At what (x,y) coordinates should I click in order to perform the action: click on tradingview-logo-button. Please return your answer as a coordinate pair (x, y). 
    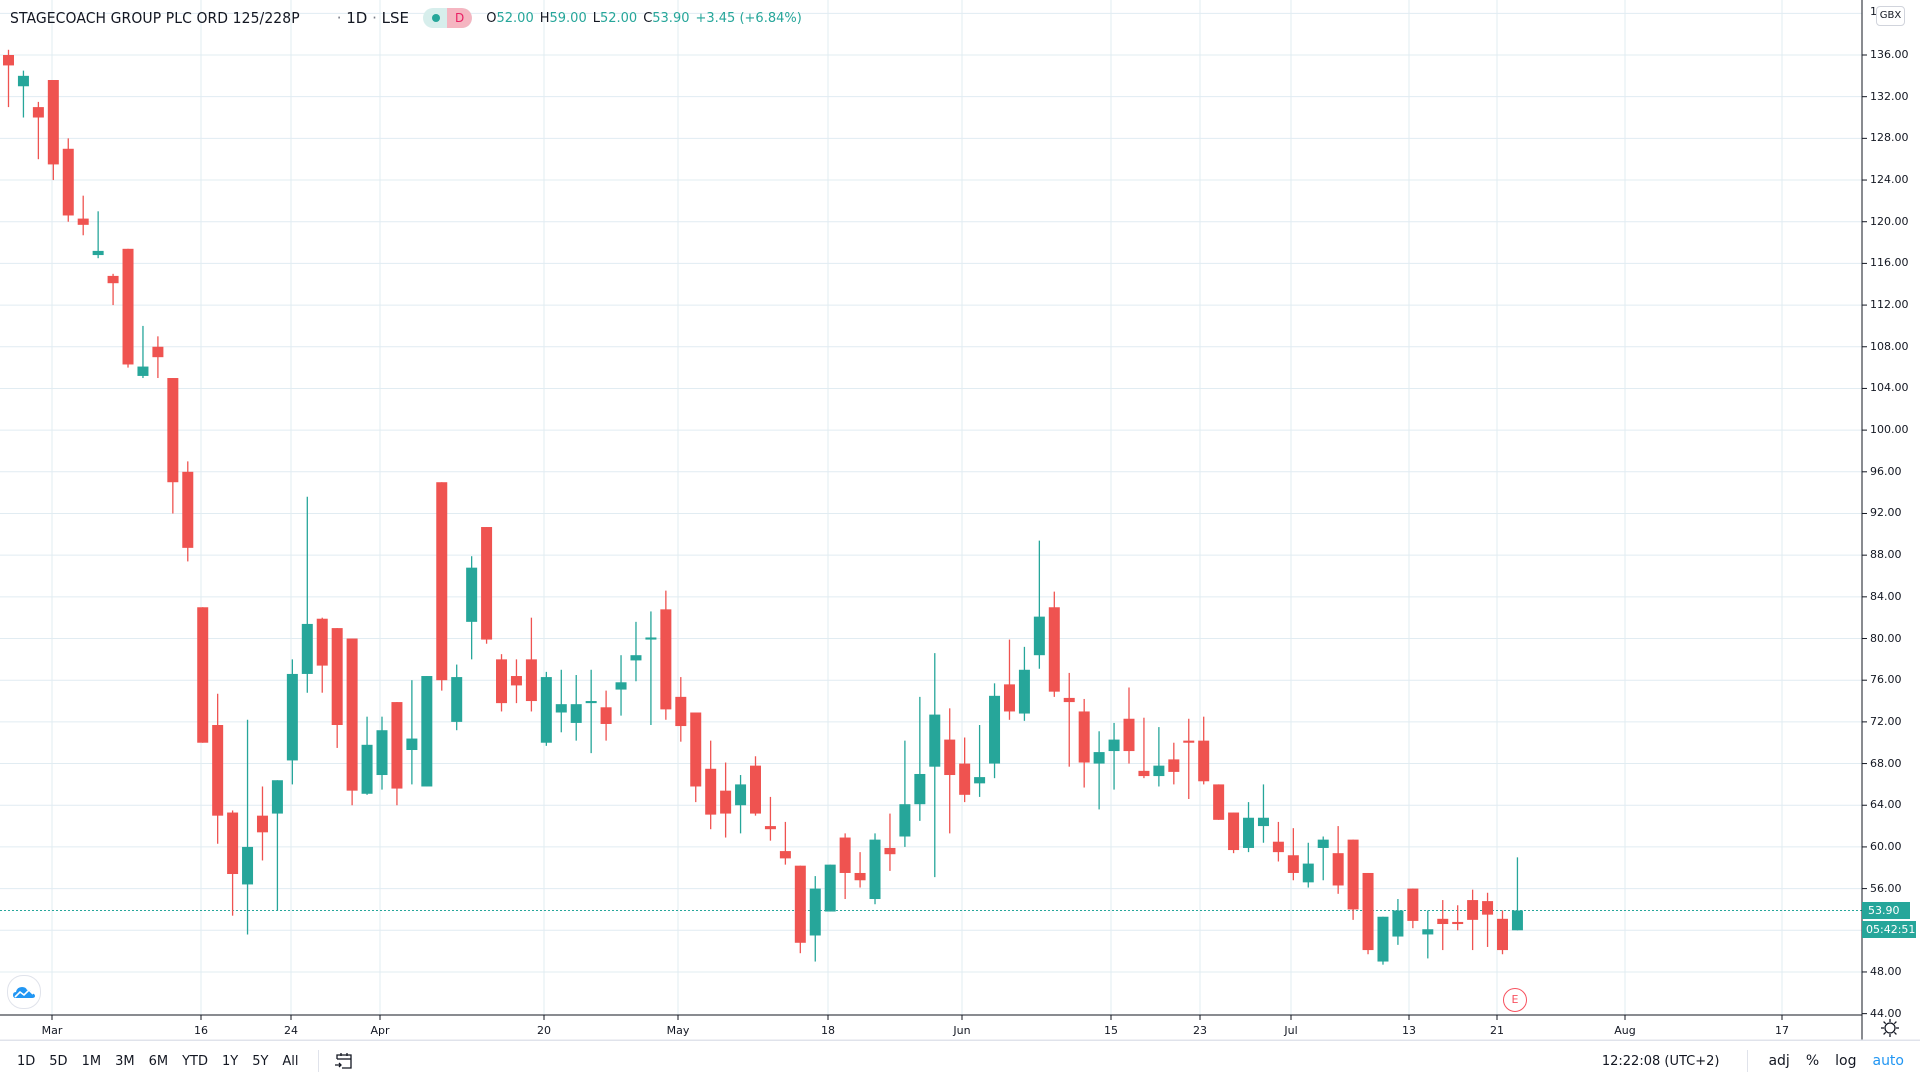
    Looking at the image, I should click on (24, 992).